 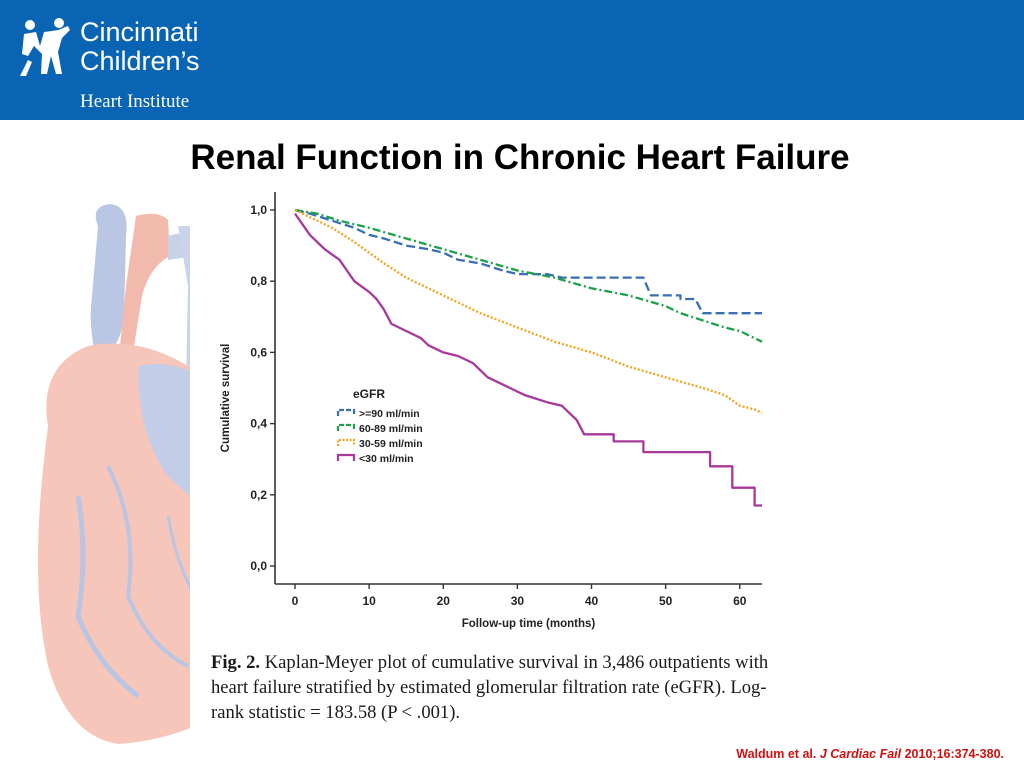 I want to click on y-tick-label: 0,2, so click(x=258, y=495).